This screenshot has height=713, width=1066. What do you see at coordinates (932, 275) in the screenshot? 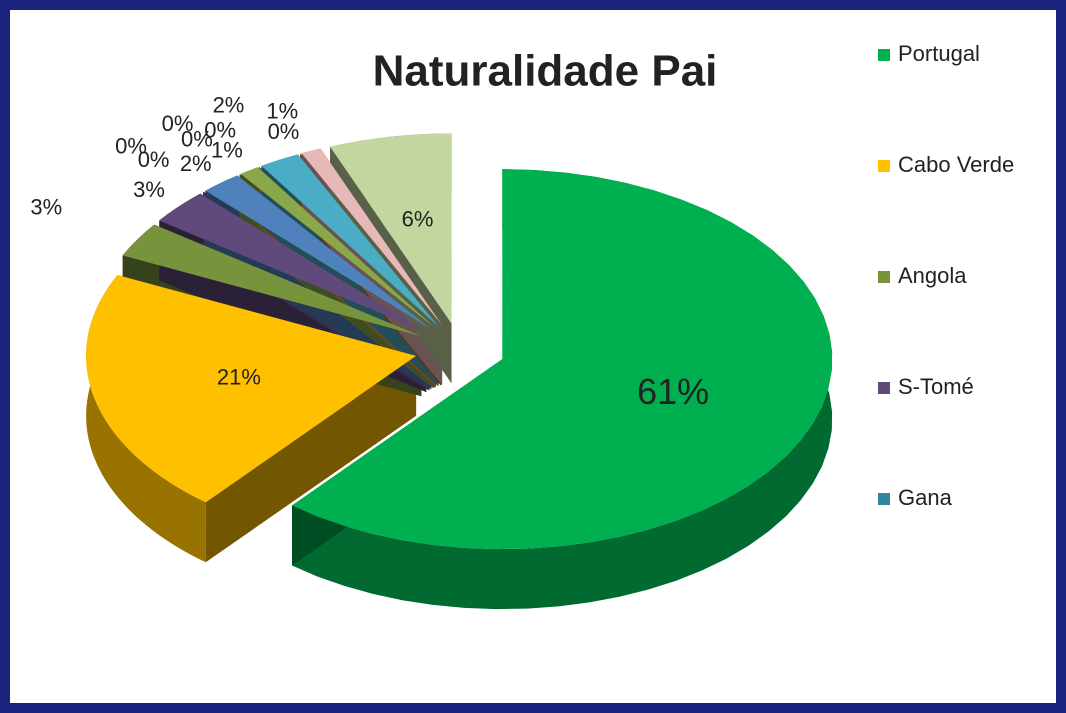
I see `legend-label: Angola` at bounding box center [932, 275].